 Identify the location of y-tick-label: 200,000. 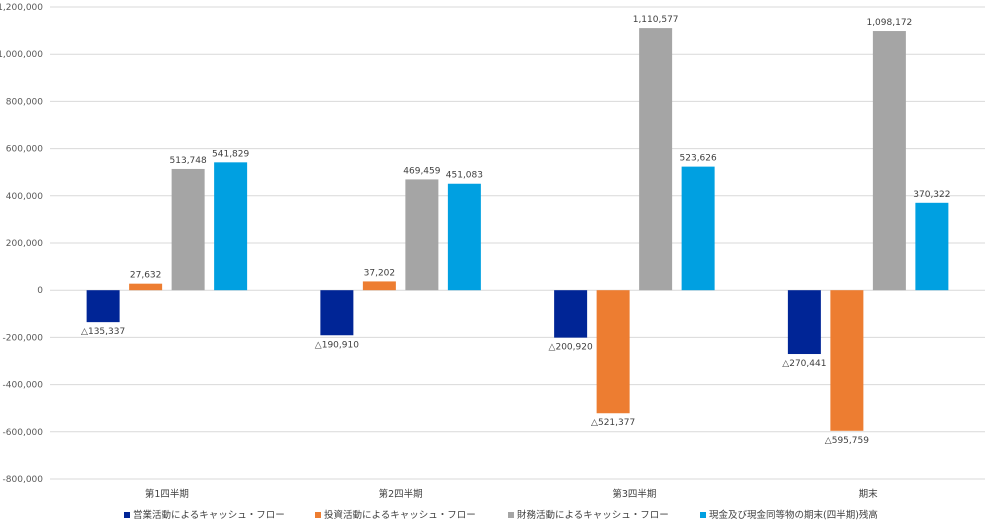
(24, 244).